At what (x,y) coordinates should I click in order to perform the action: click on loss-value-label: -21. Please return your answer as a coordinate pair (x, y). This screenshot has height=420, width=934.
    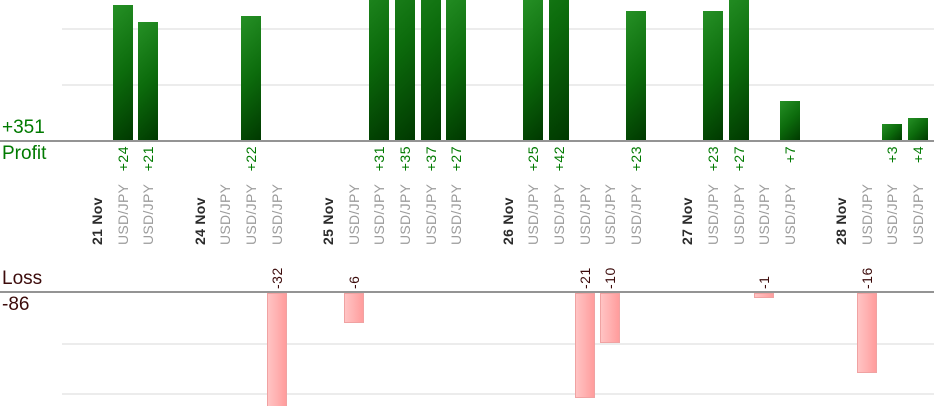
    Looking at the image, I should click on (585, 278).